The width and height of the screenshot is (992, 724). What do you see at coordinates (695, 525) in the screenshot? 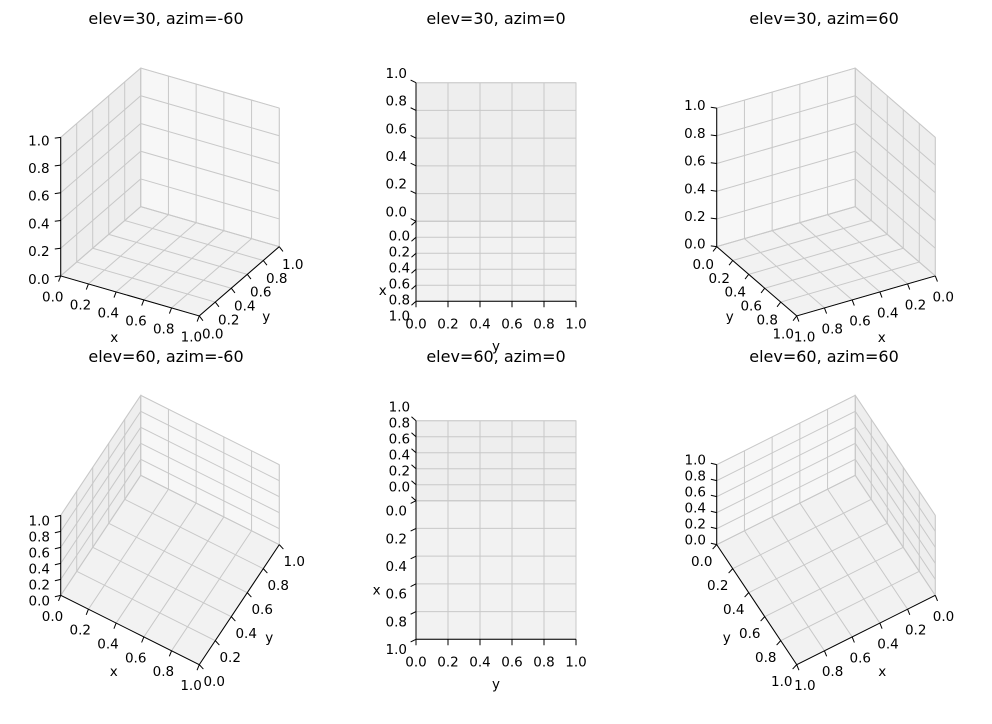
I see `z-tick-label: 0.2` at bounding box center [695, 525].